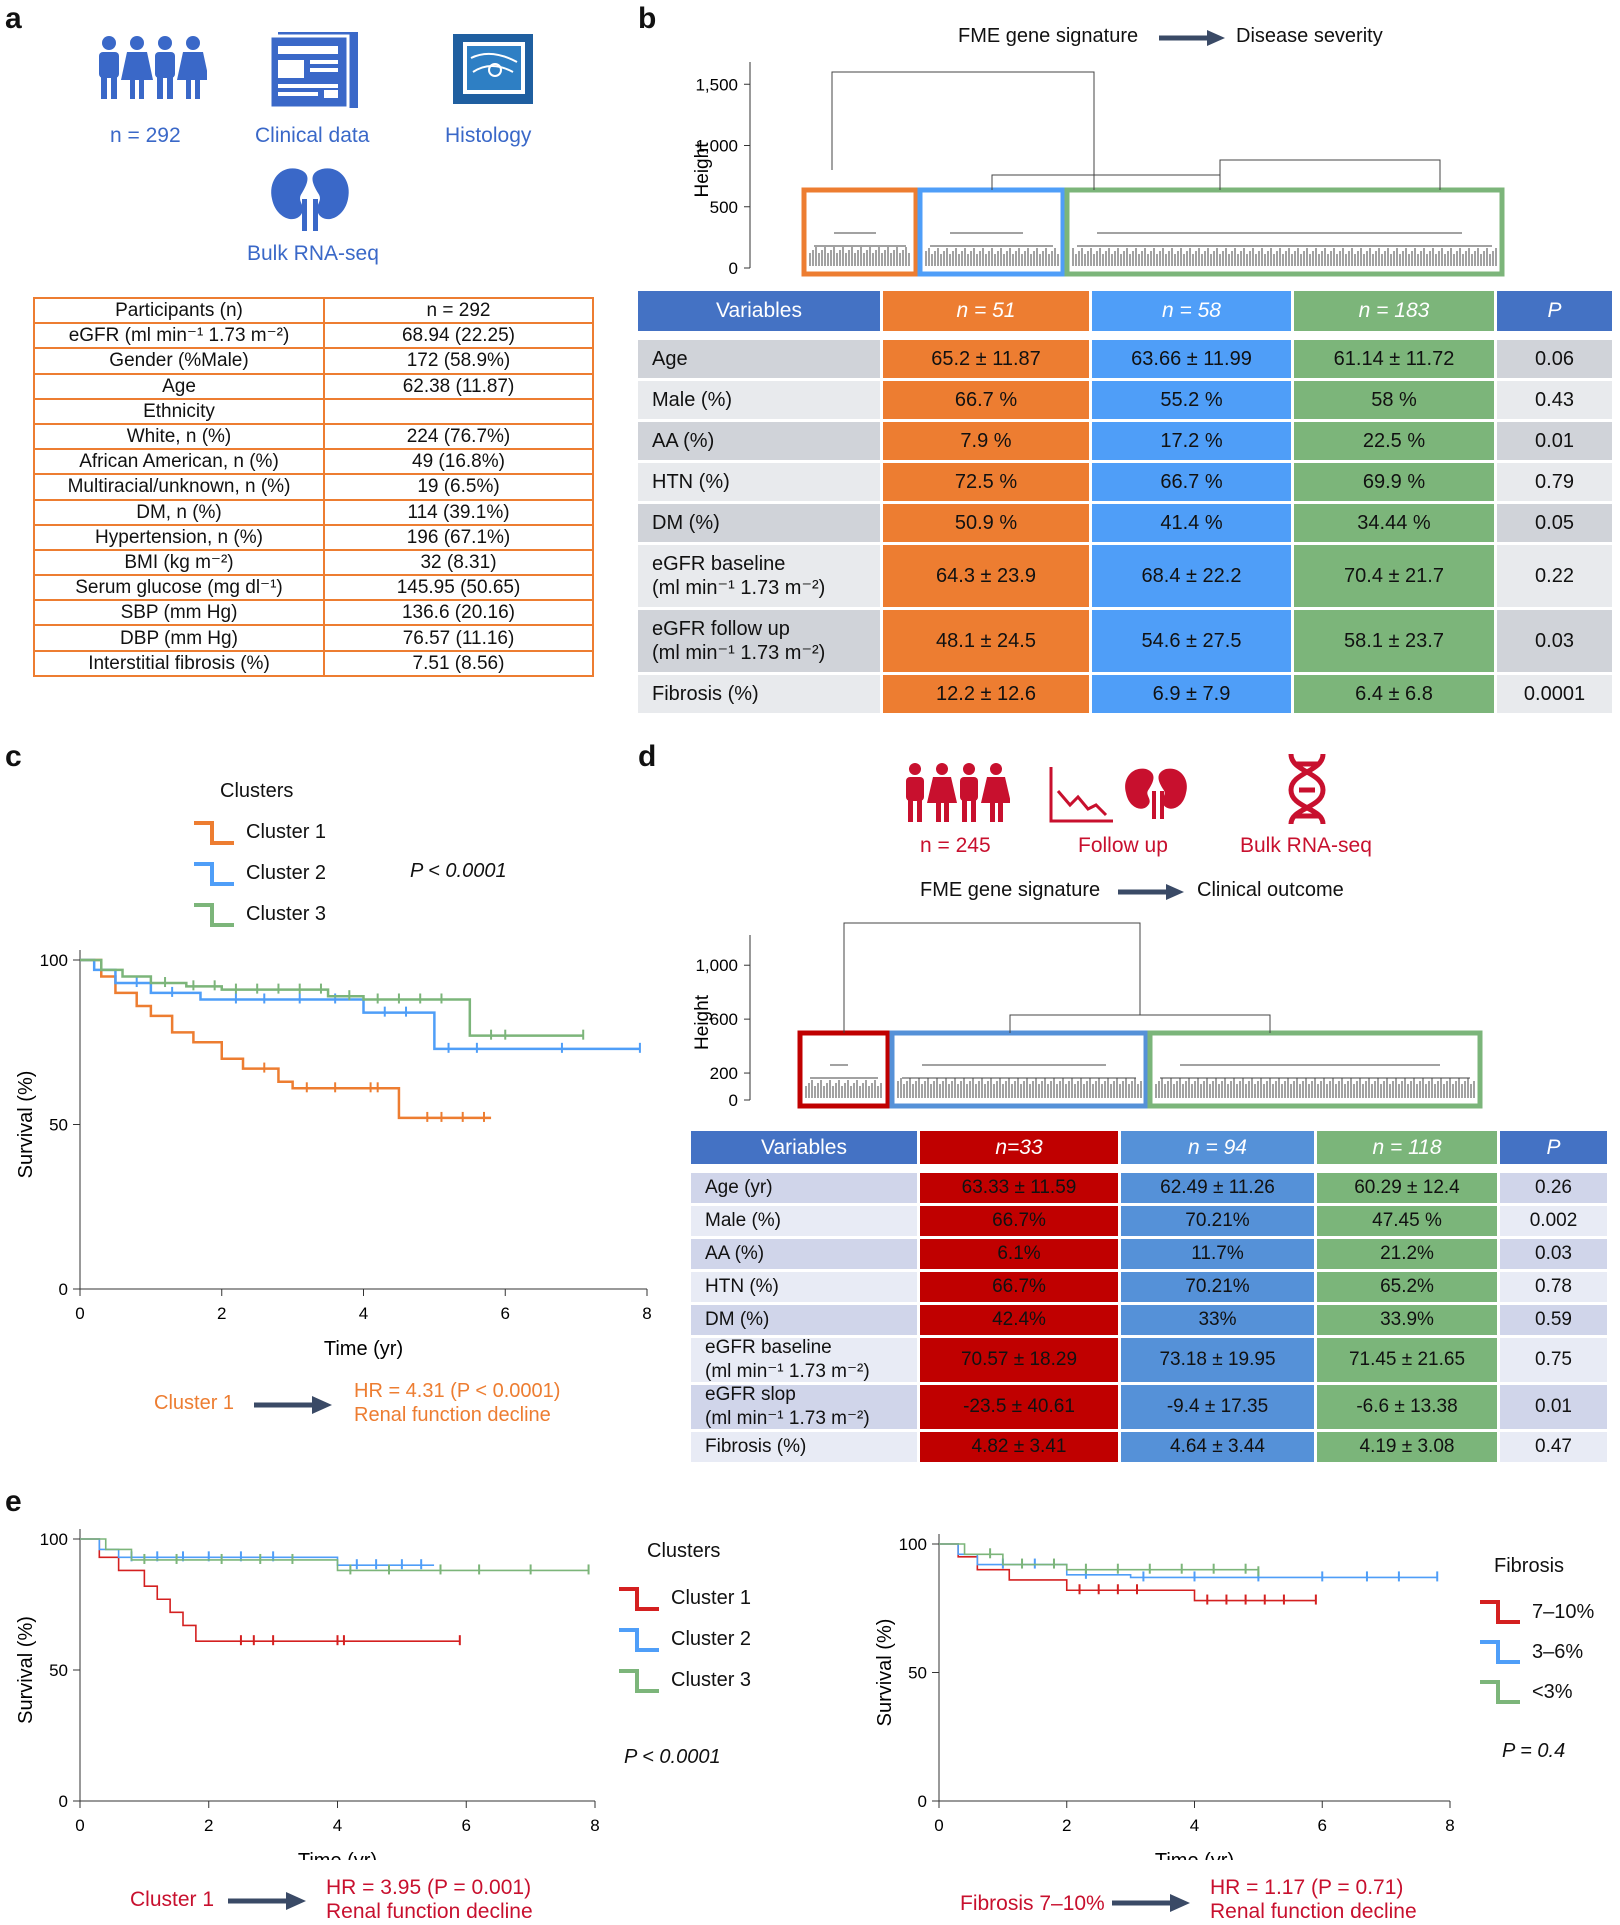  I want to click on table-row: Participants (n) n = 292, so click(313, 310).